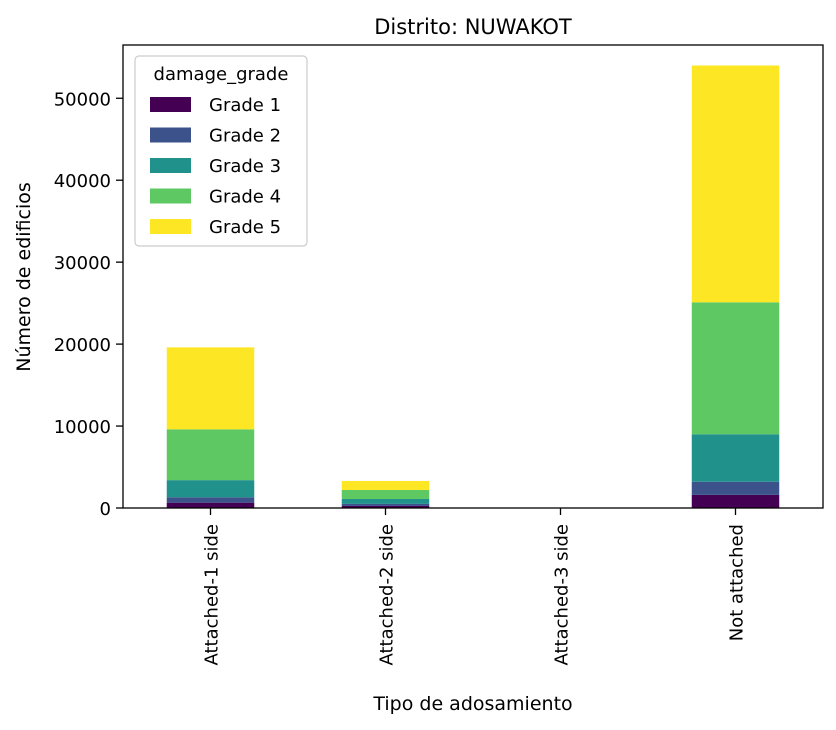 Image resolution: width=836 pixels, height=730 pixels. What do you see at coordinates (245, 227) in the screenshot?
I see `legend-label-grade-5: Grade 5` at bounding box center [245, 227].